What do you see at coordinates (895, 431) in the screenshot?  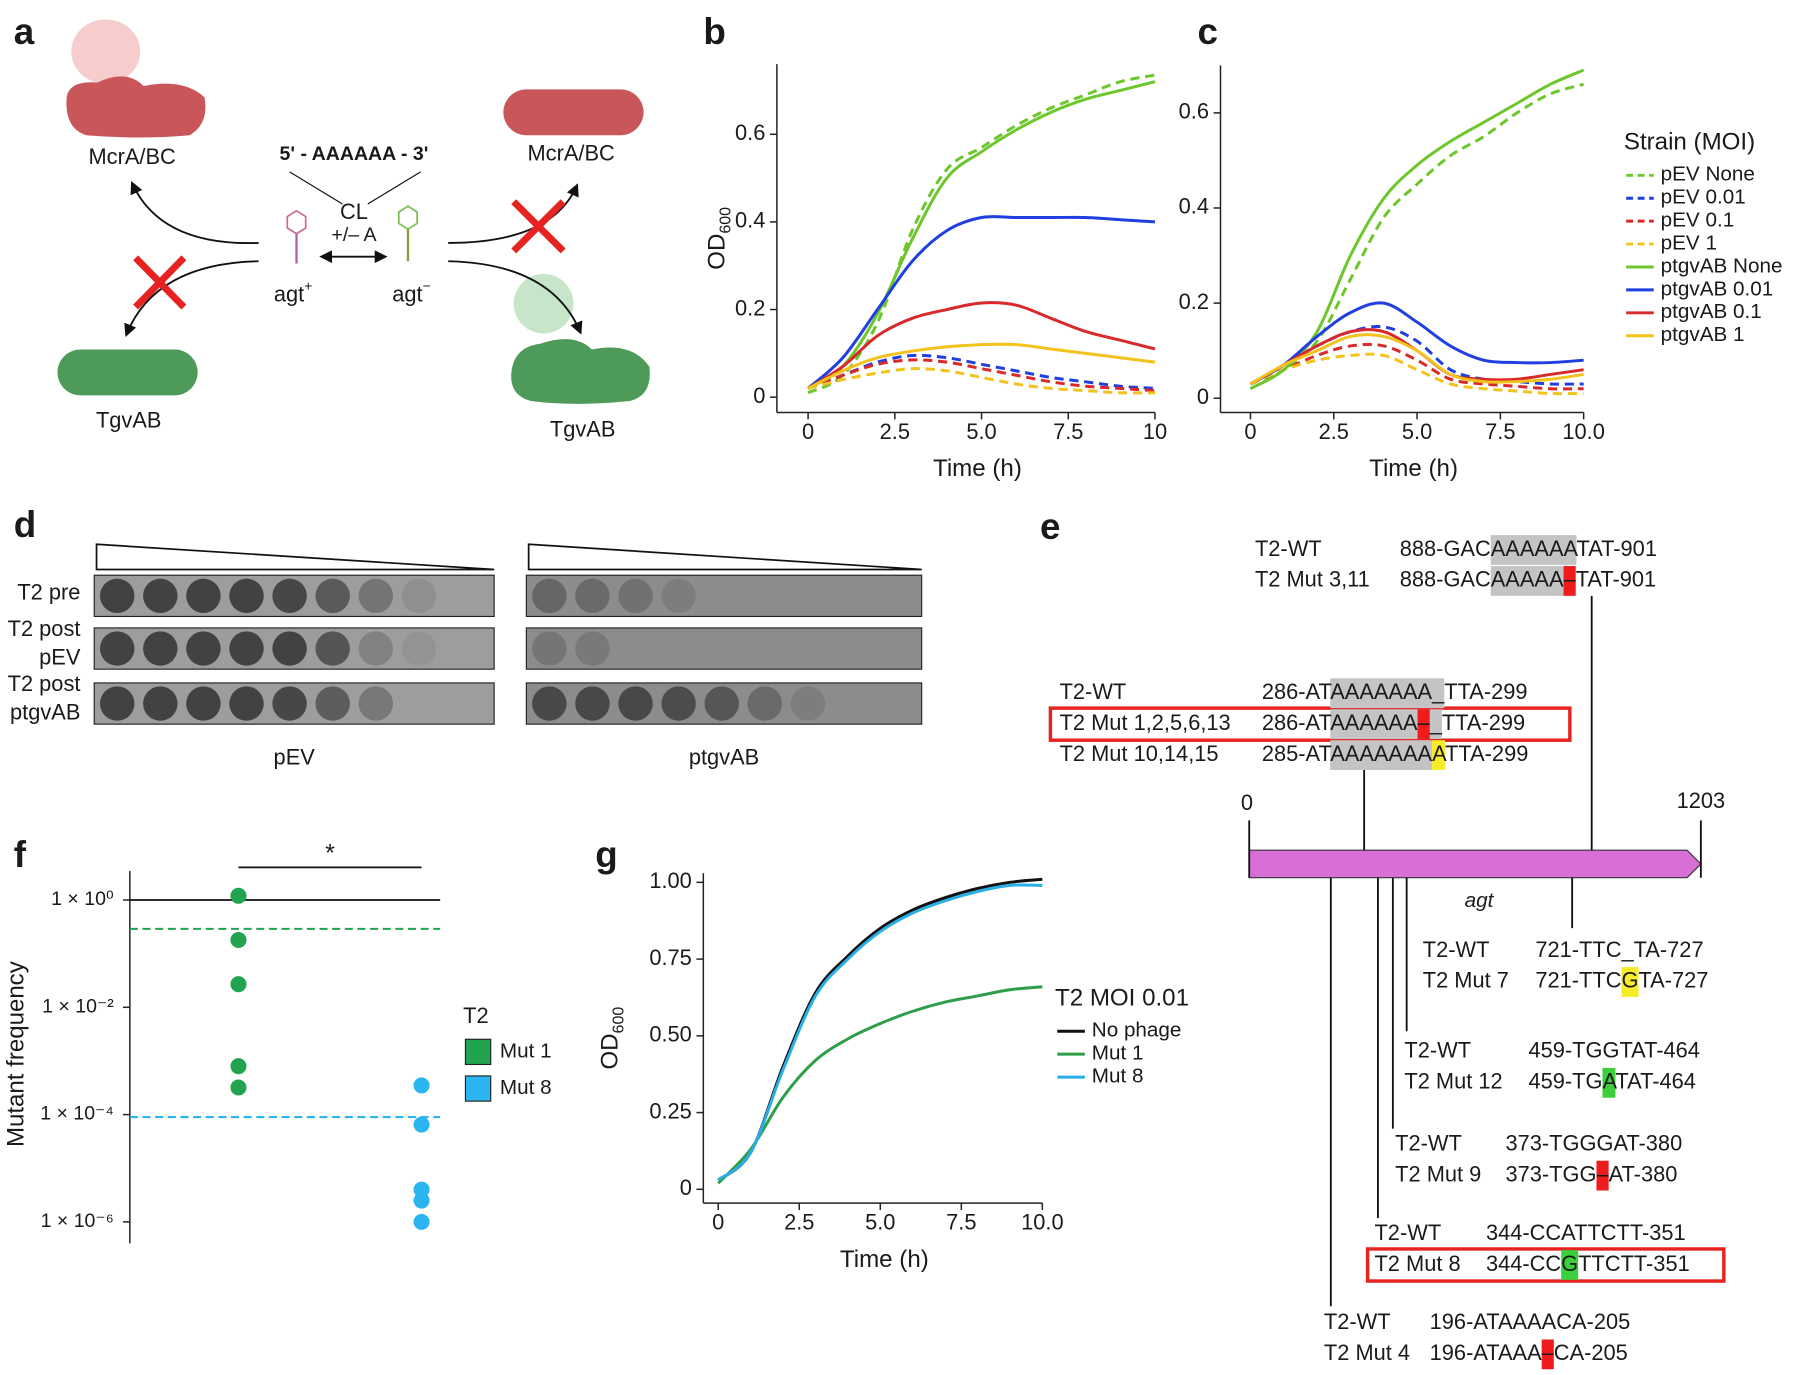 I see `x-tick-label: 2.5` at bounding box center [895, 431].